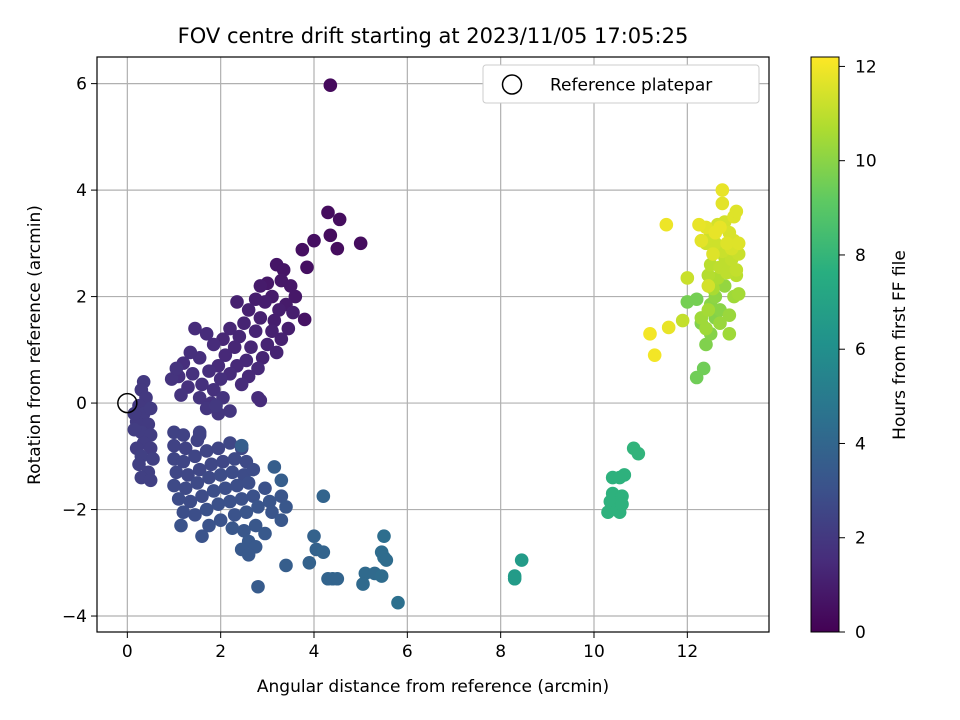 Image resolution: width=960 pixels, height=720 pixels. What do you see at coordinates (127, 652) in the screenshot?
I see `x-tick-label: 0` at bounding box center [127, 652].